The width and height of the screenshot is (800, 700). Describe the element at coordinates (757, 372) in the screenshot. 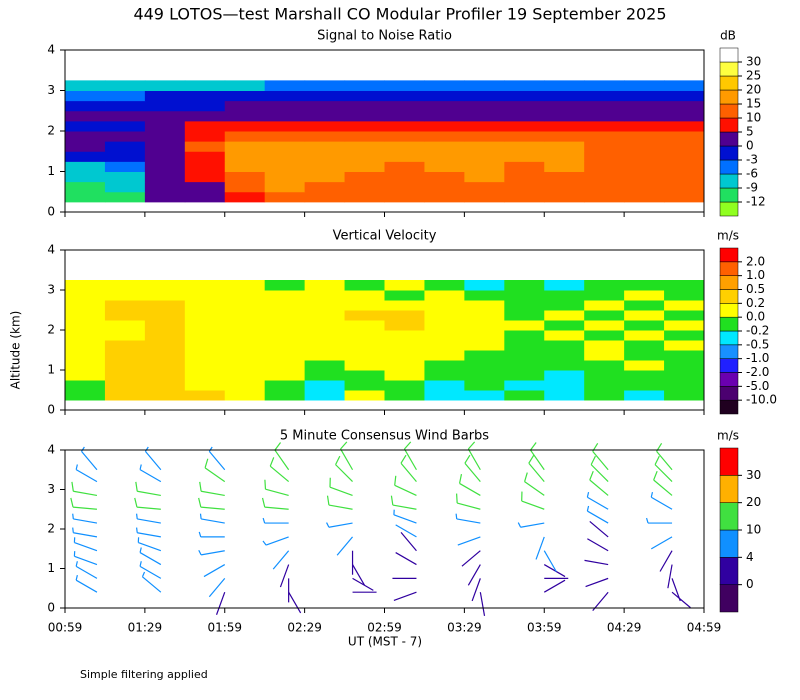

I see `colorbar-label: -2.0` at that location.